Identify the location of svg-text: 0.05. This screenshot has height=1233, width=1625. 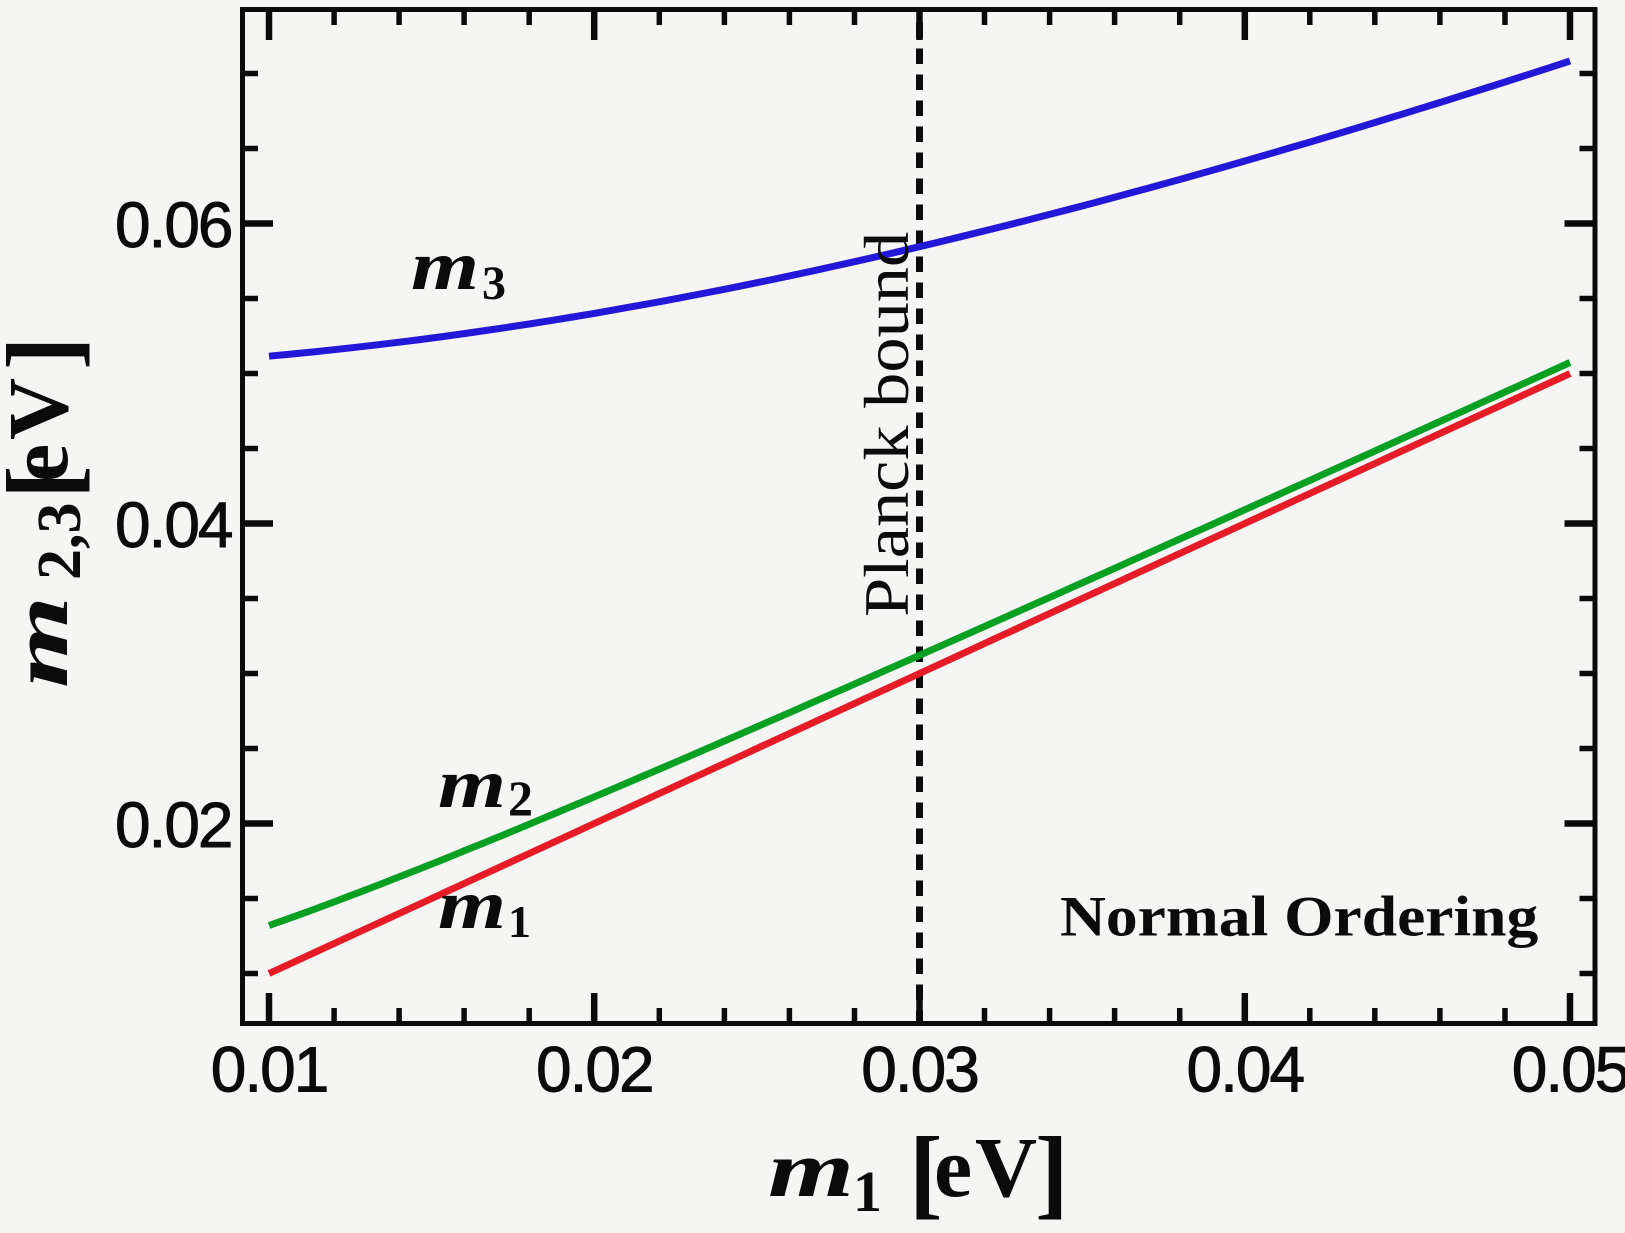
(1568, 1070).